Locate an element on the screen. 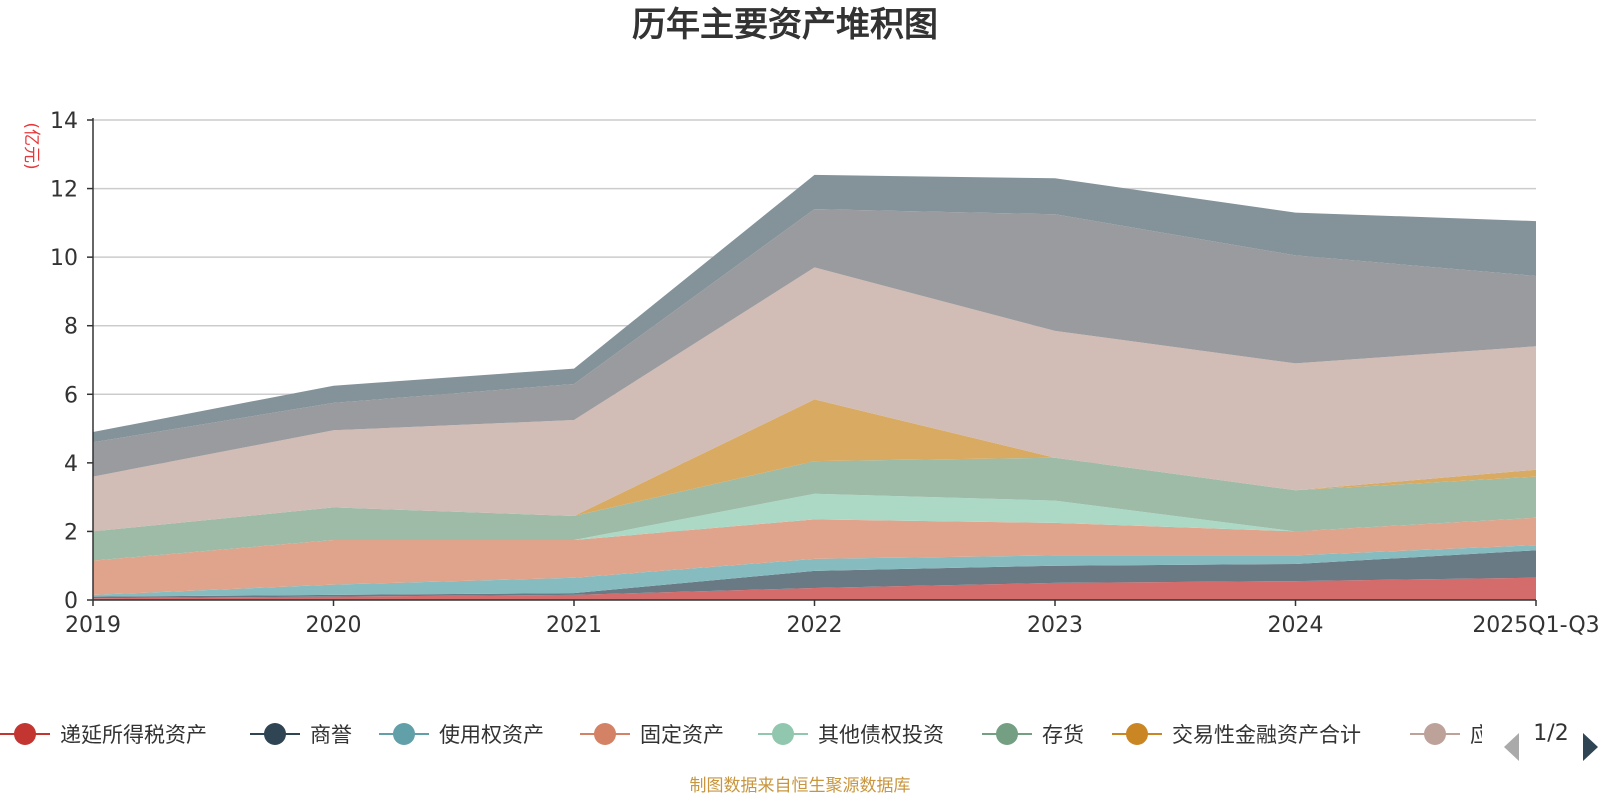  y-tick-label: 10 is located at coordinates (64, 258).